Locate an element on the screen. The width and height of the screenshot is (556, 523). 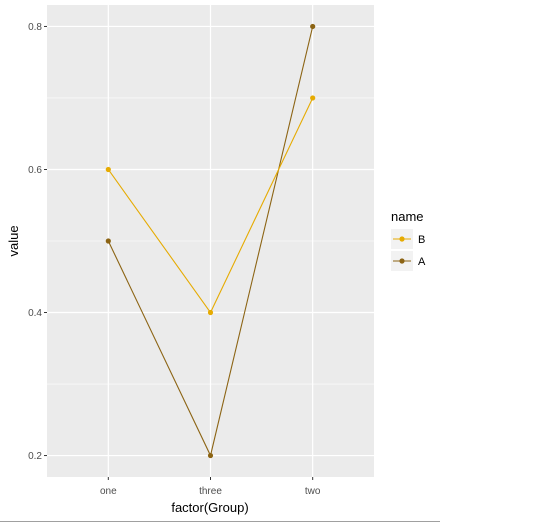
x-axis-title: factor(Group) is located at coordinates (209, 507).